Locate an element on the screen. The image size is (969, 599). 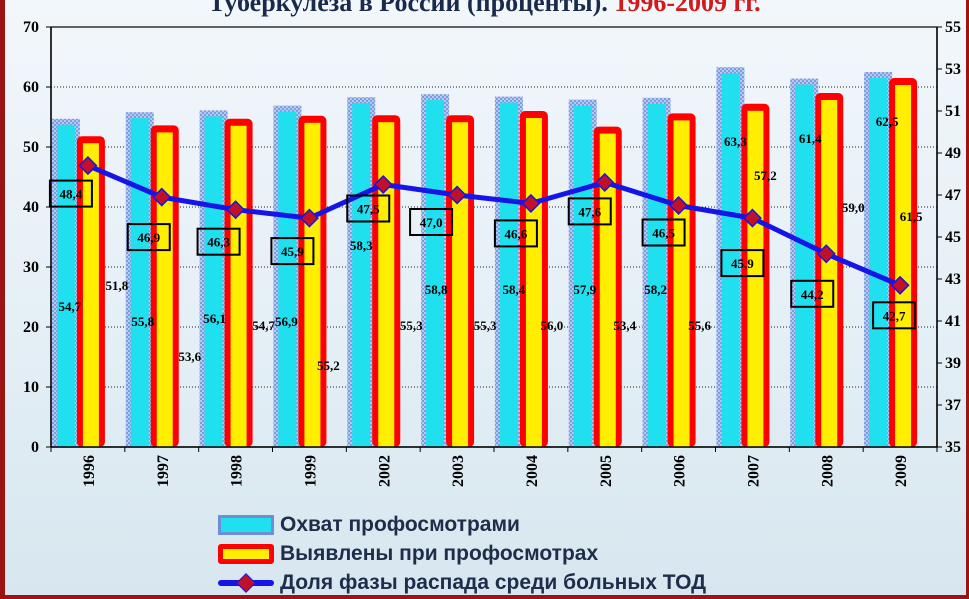
data-label-detected: 53,6 is located at coordinates (189, 356).